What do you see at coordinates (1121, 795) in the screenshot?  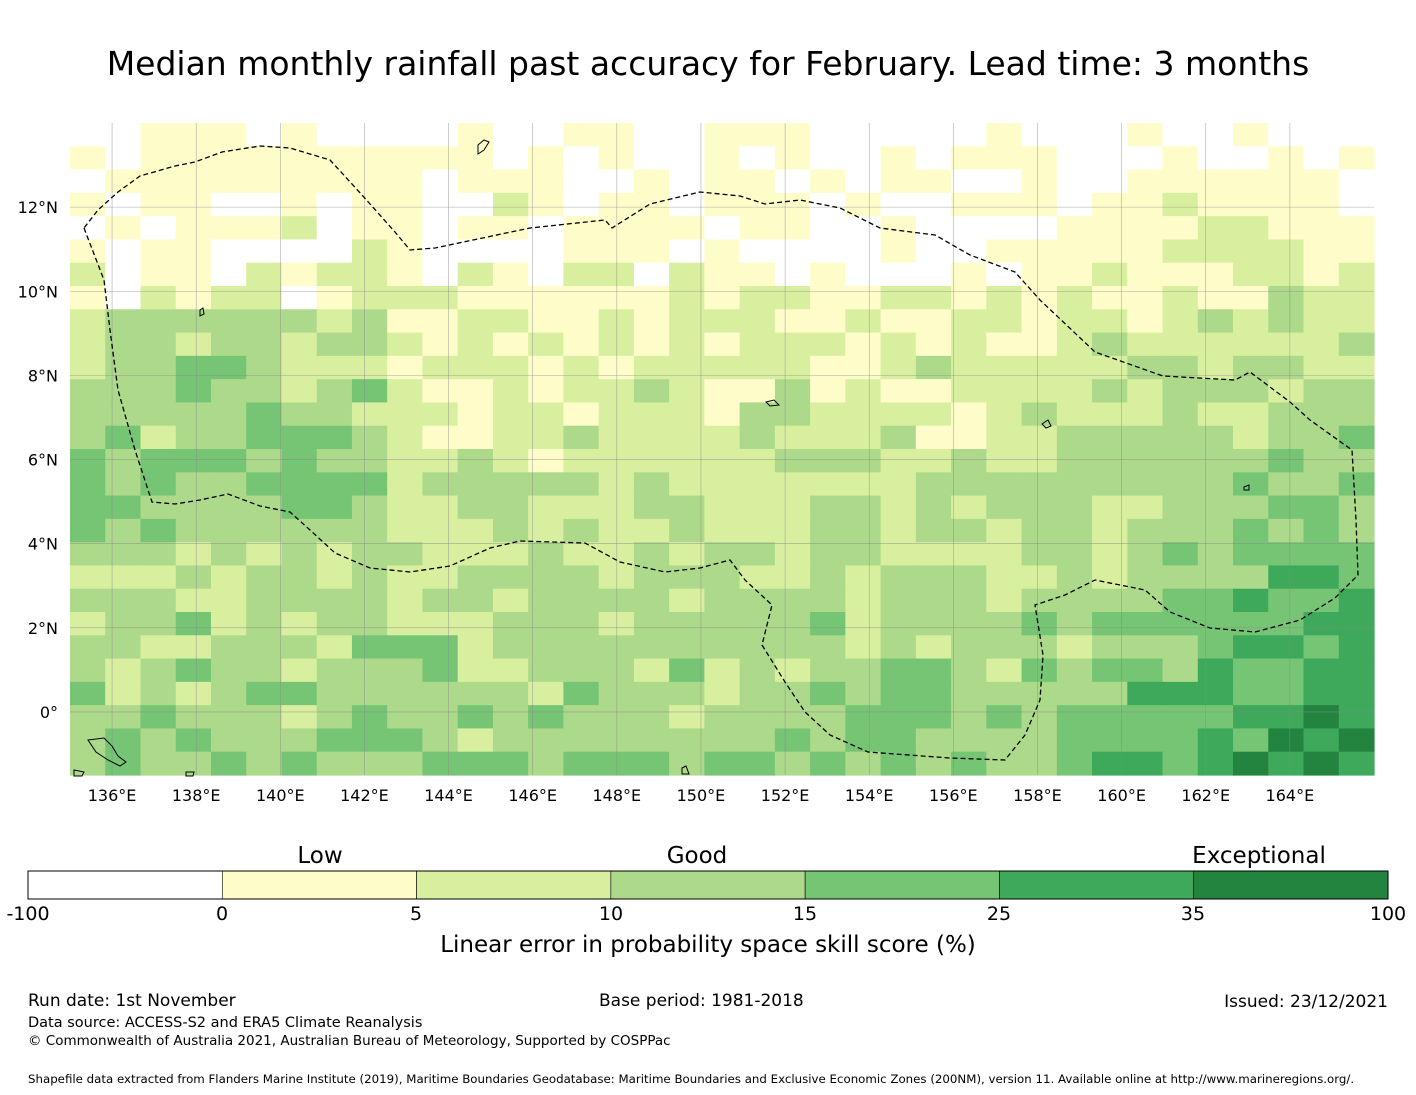 I see `longitude-label: 160°E` at bounding box center [1121, 795].